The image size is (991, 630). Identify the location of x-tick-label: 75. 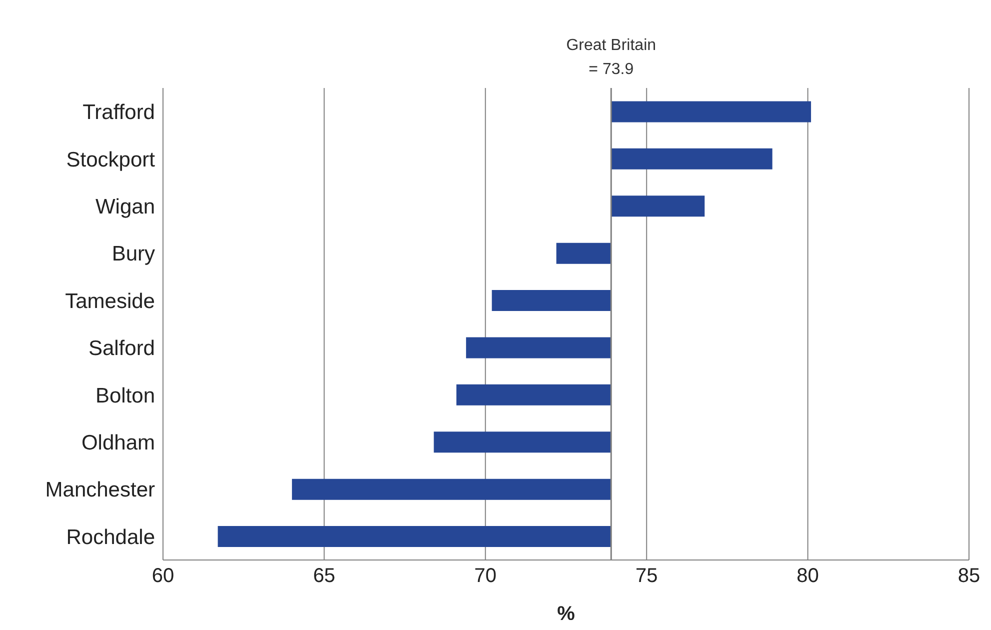
(646, 576).